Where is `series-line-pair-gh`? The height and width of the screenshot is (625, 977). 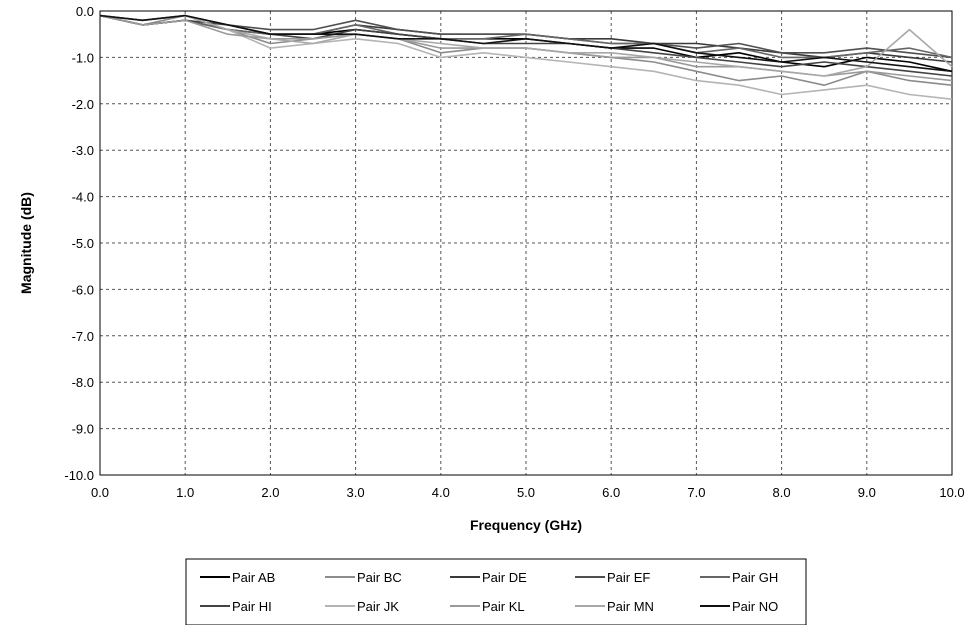 series-line-pair-gh is located at coordinates (526, 36).